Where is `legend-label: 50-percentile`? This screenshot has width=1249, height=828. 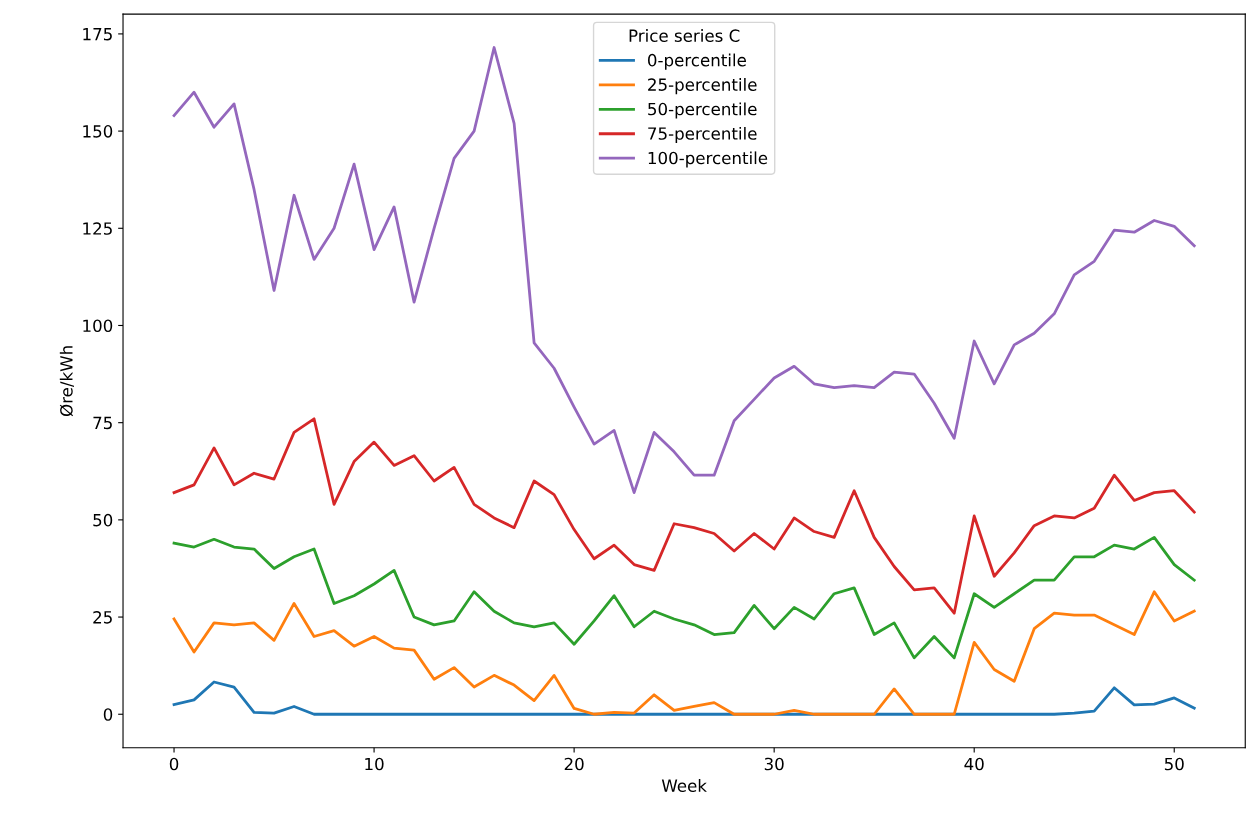
legend-label: 50-percentile is located at coordinates (702, 110).